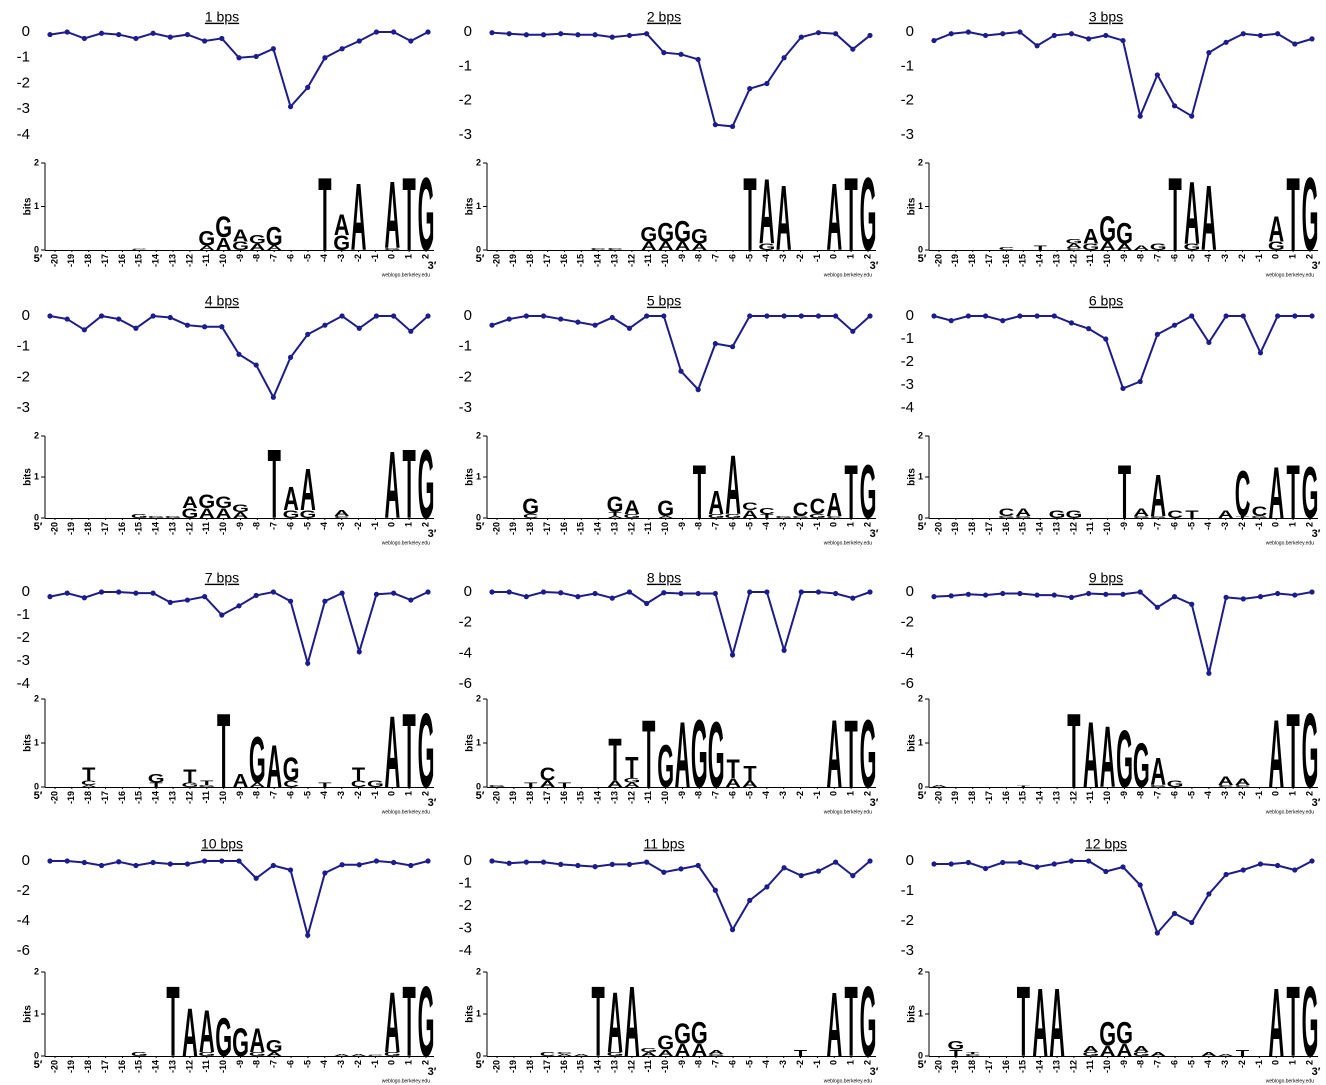 The height and width of the screenshot is (1085, 1326). I want to click on x-tick-label: 1, so click(409, 256).